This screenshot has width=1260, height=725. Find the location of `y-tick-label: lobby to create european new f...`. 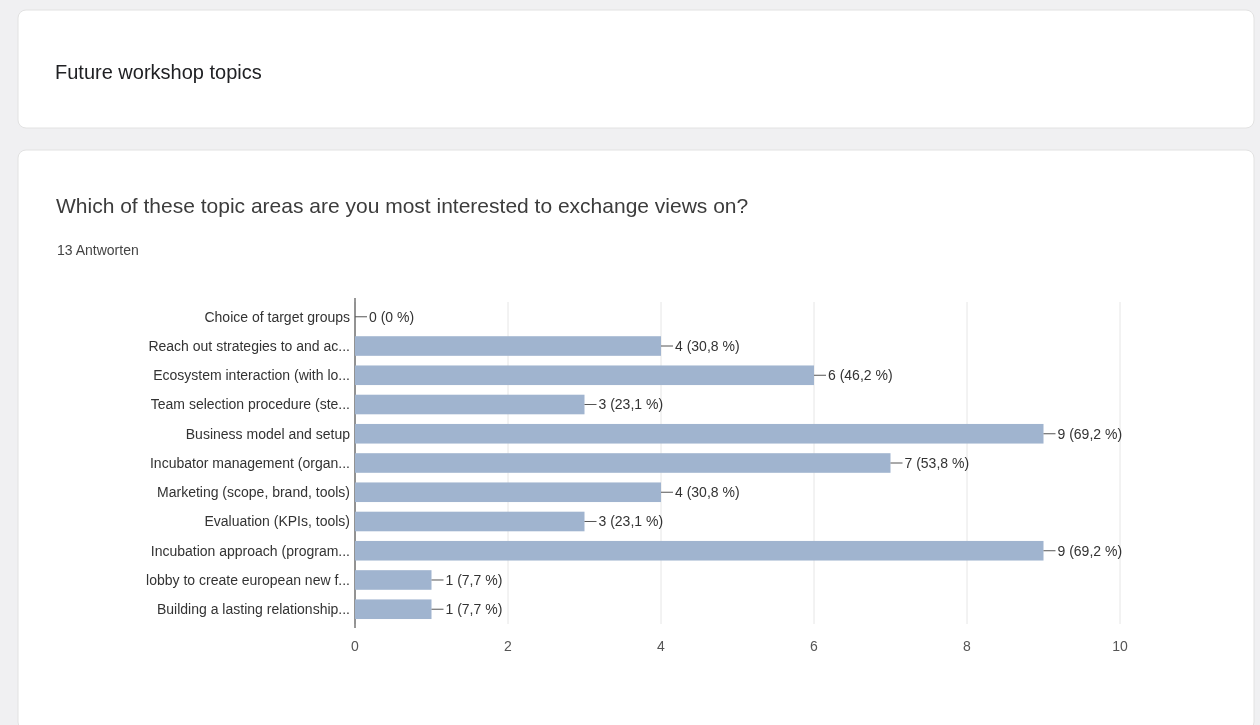

y-tick-label: lobby to create european new f... is located at coordinates (248, 579).